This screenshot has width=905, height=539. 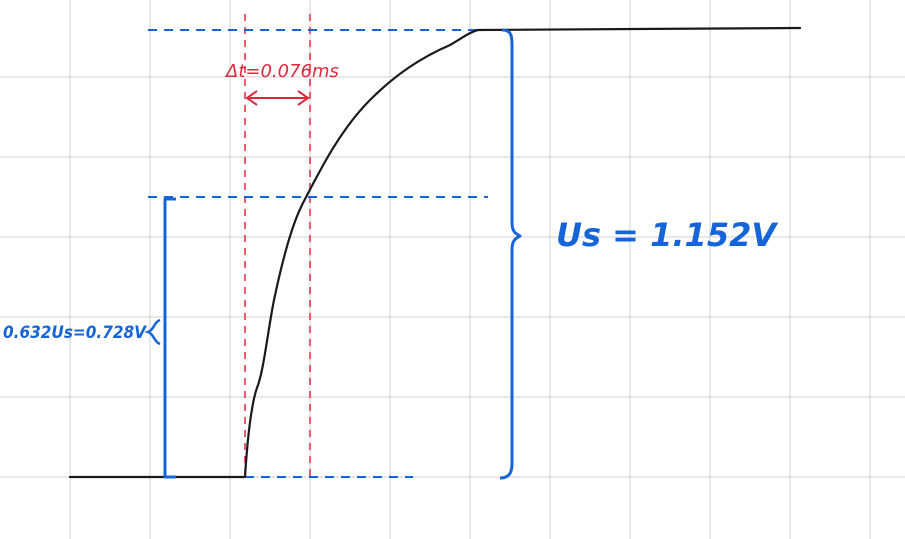 What do you see at coordinates (75, 333) in the screenshot?
I see `tau-level-label: 0.632Us=0.728V` at bounding box center [75, 333].